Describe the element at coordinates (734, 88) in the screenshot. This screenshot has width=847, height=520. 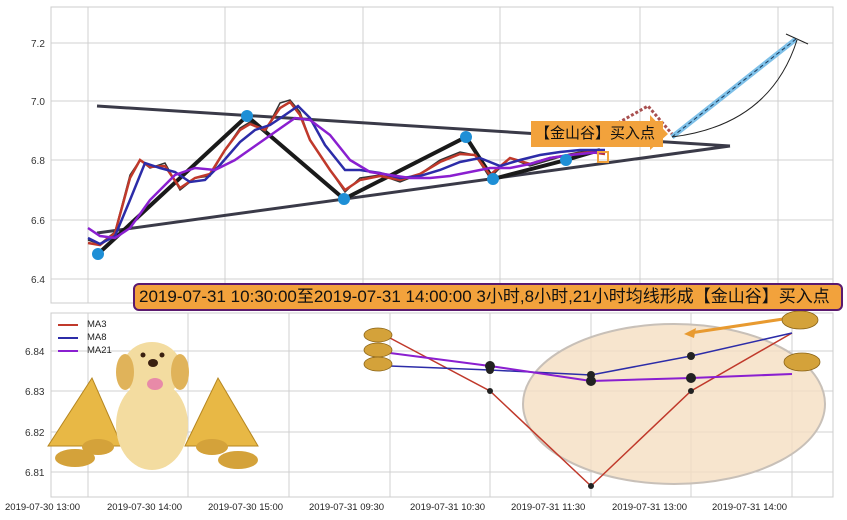
I see `projection-arc` at that location.